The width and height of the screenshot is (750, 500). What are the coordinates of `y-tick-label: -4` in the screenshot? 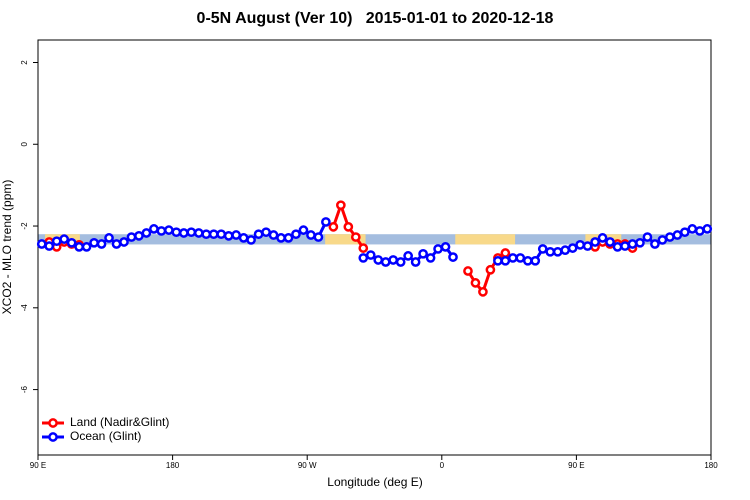 It's located at (24, 308).